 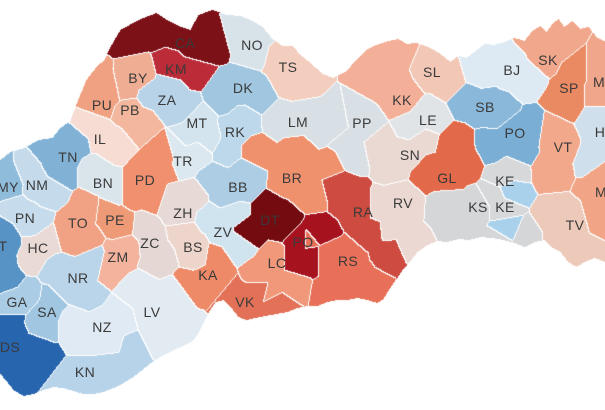 I want to click on district-label-pn: PN, so click(x=25, y=218).